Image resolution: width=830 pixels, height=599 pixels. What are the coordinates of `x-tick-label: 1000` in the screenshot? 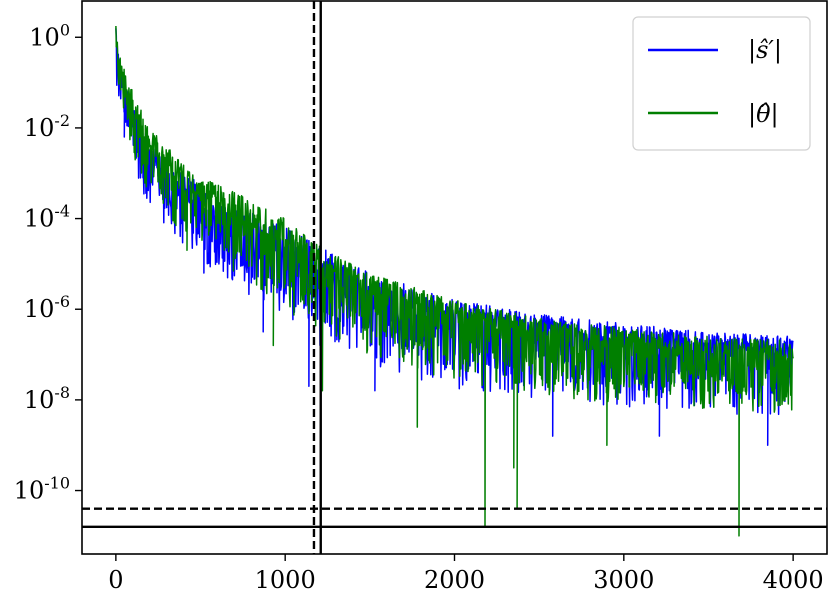 It's located at (285, 580).